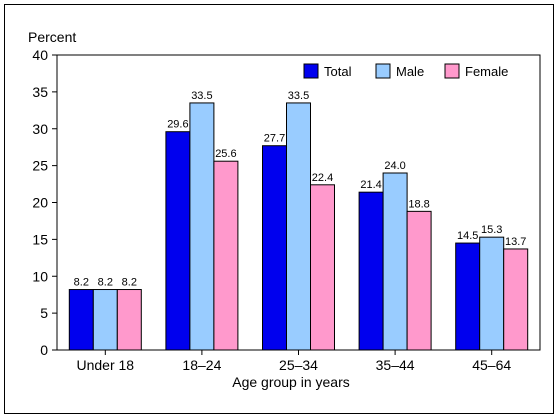  Describe the element at coordinates (44, 313) in the screenshot. I see `y-tick-label: 5` at that location.